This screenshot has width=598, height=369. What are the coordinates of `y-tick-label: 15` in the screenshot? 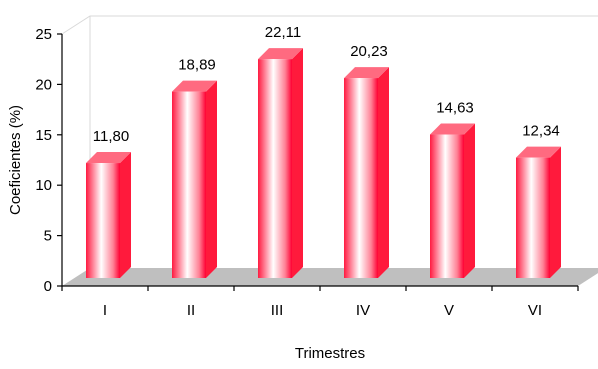 It's located at (43, 135).